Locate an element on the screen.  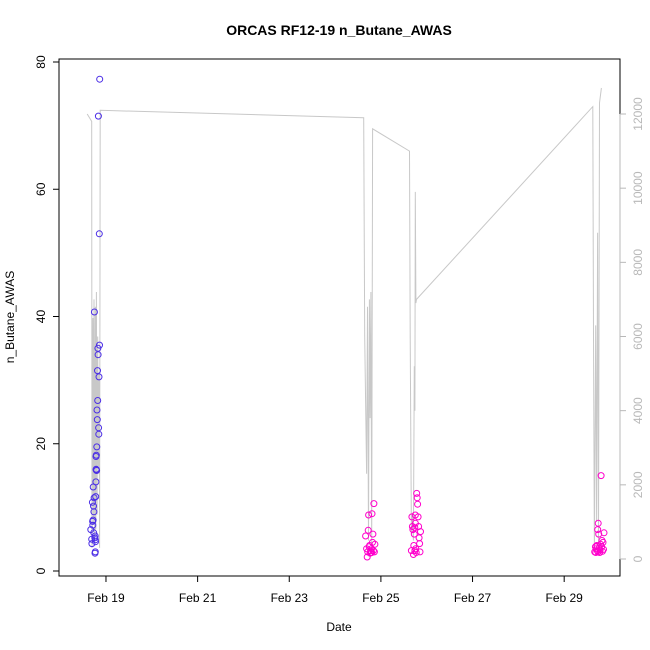
chart-title: ORCAS RF12-19 n_Butane_AWAS is located at coordinates (339, 30).